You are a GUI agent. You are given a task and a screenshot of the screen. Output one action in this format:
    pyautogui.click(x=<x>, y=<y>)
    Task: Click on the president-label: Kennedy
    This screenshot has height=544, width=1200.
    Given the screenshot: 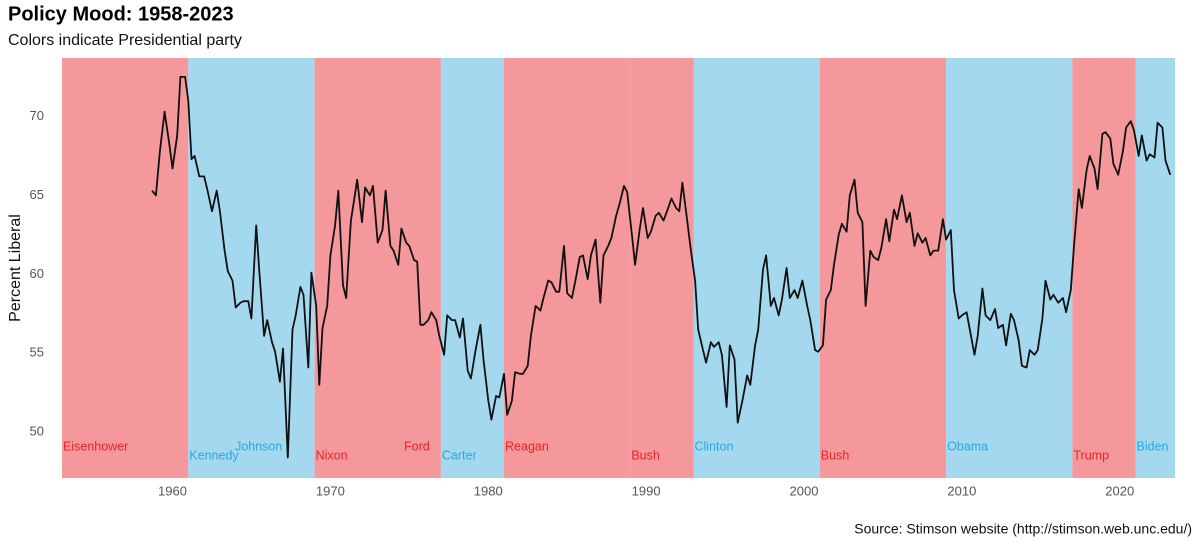 What is the action you would take?
    pyautogui.click(x=214, y=455)
    